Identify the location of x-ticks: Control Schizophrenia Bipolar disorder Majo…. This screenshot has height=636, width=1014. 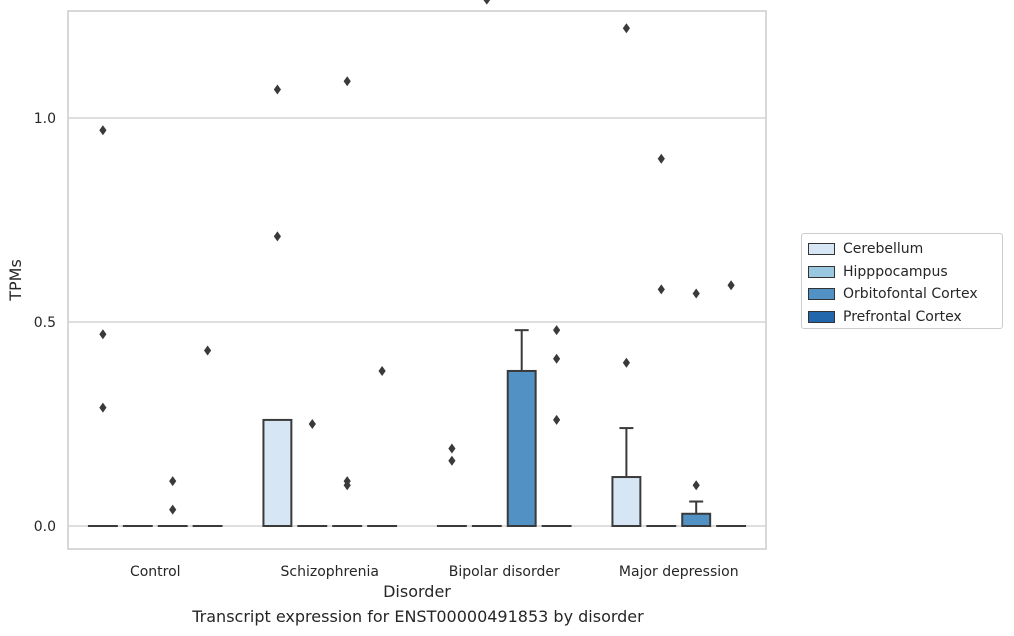
(434, 572).